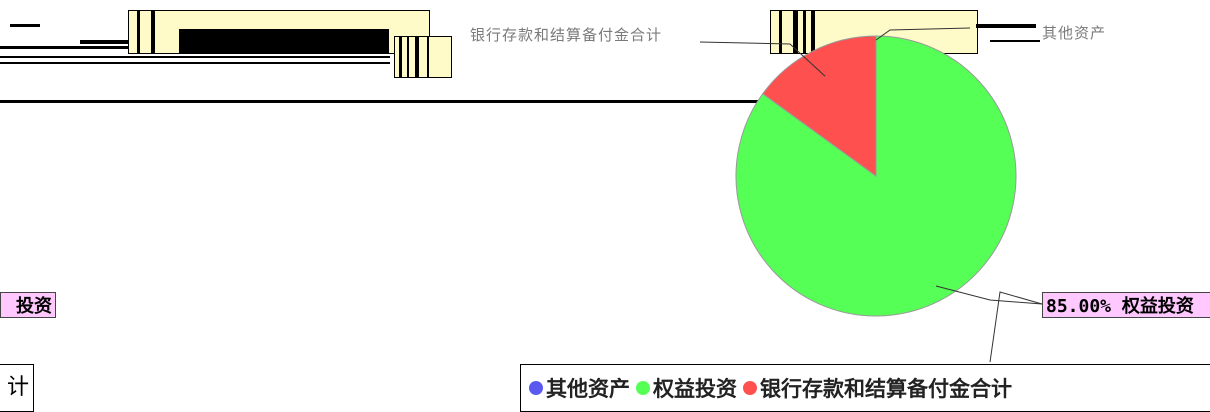 Image resolution: width=1210 pixels, height=412 pixels. Describe the element at coordinates (874, 32) in the screenshot. I see `artifact-label-box-other` at that location.